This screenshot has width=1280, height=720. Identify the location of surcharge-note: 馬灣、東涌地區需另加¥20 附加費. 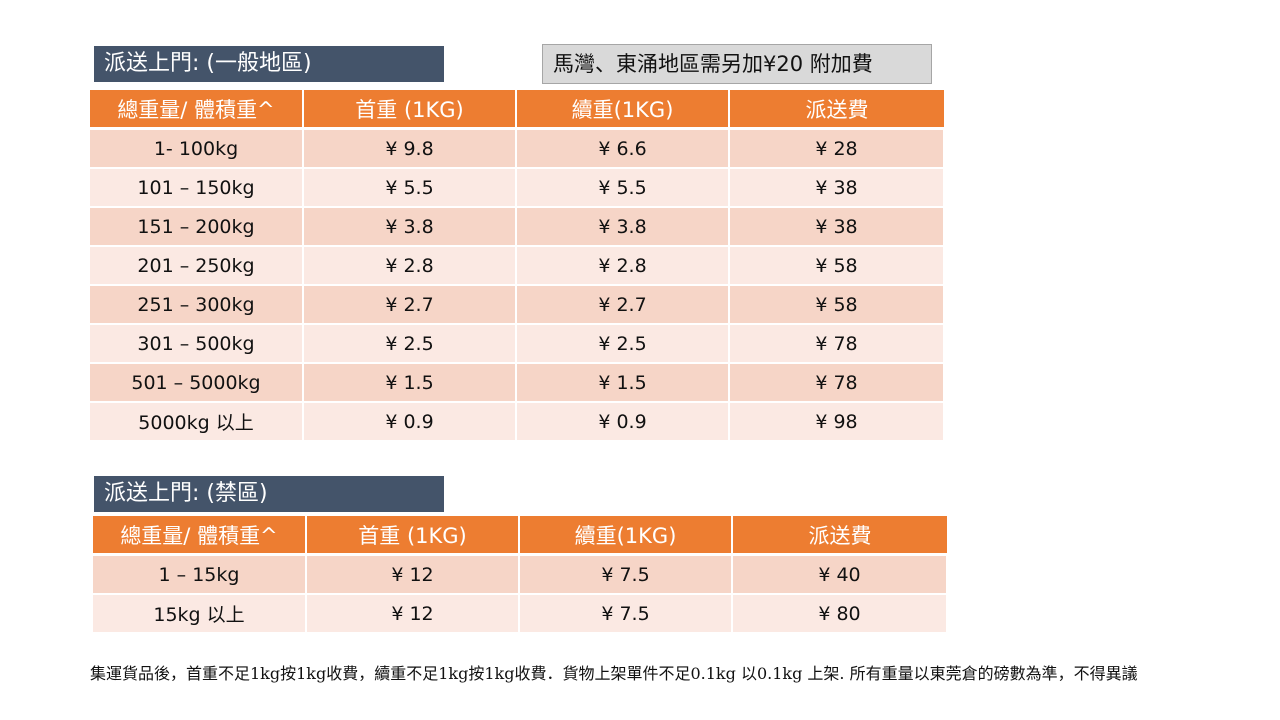
(737, 64).